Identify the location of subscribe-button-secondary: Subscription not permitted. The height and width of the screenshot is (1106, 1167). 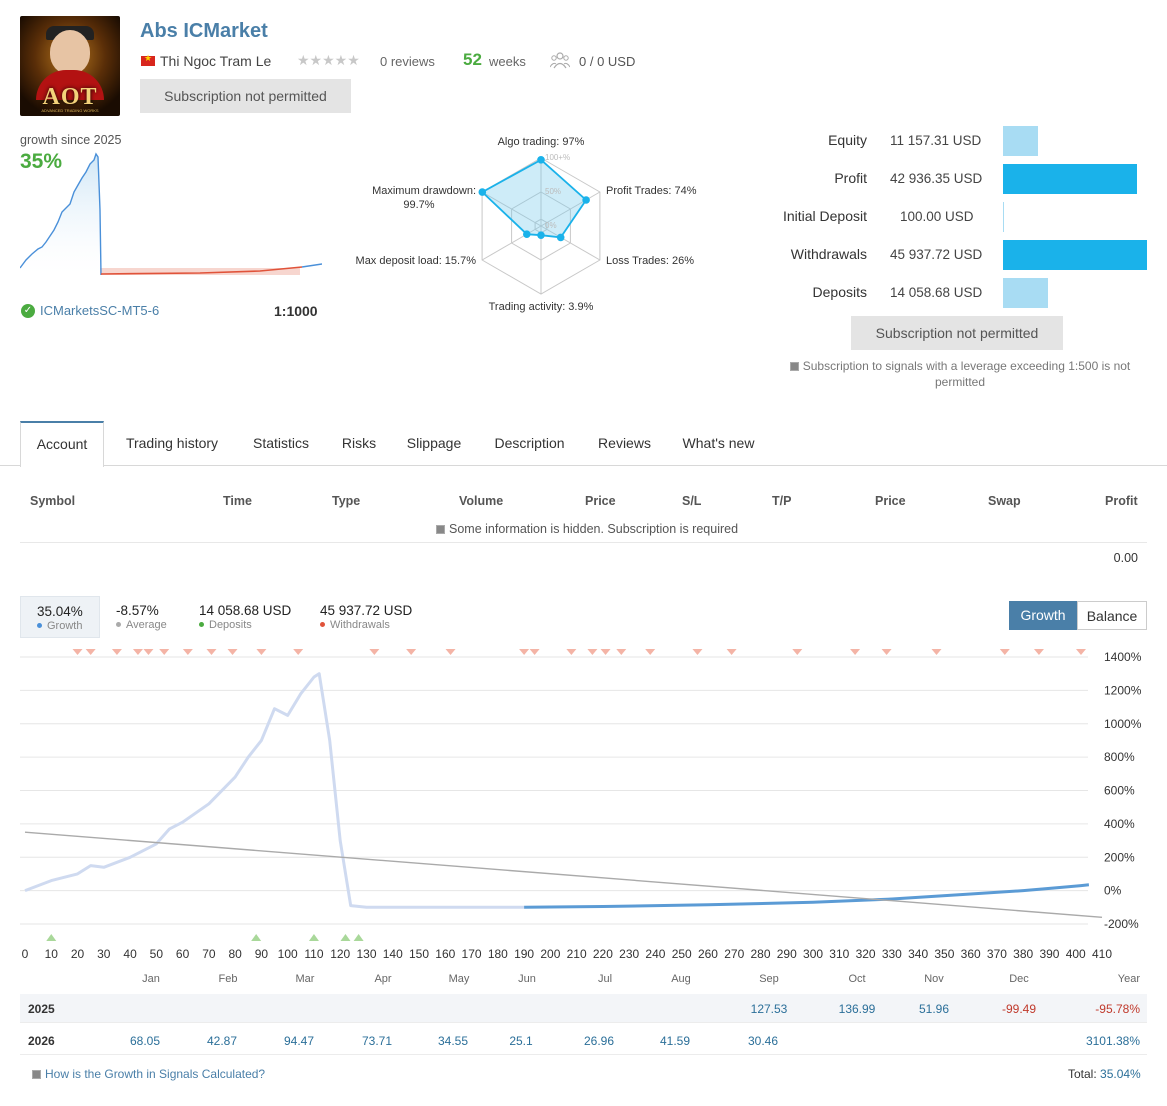
(957, 333).